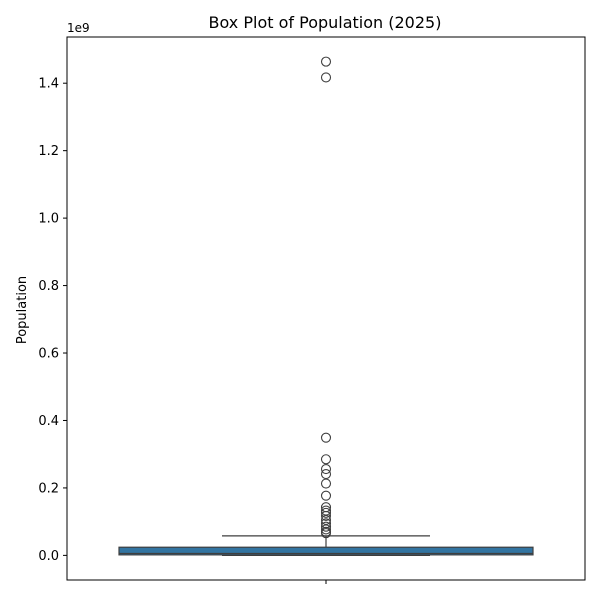 The width and height of the screenshot is (600, 600). Describe the element at coordinates (78, 28) in the screenshot. I see `y-axis-offset-label: 1e9` at that location.